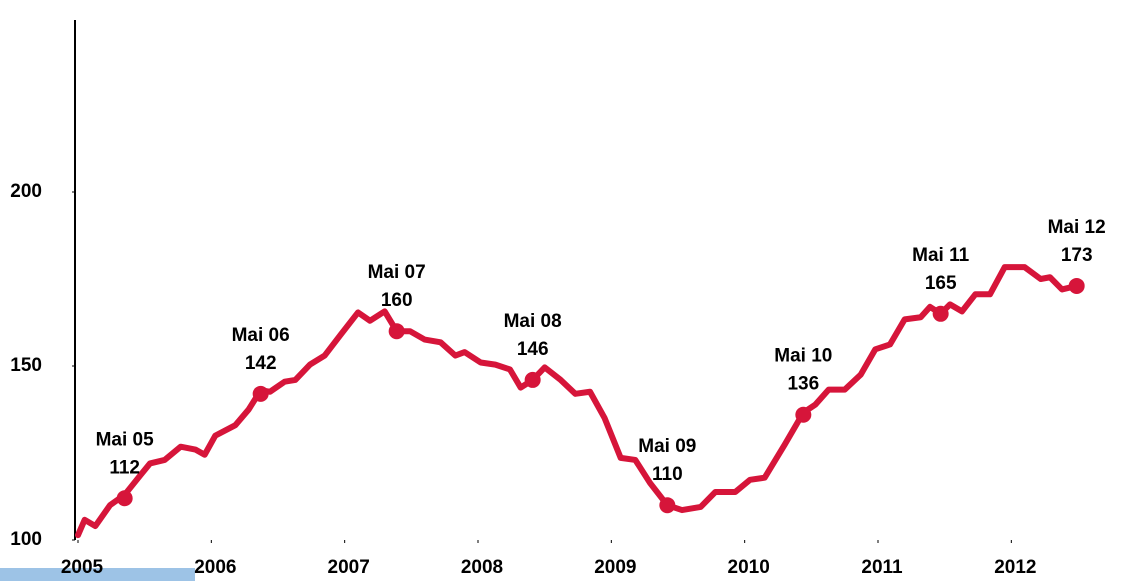 The height and width of the screenshot is (581, 1124). What do you see at coordinates (349, 567) in the screenshot?
I see `x-tick-label: 2007` at bounding box center [349, 567].